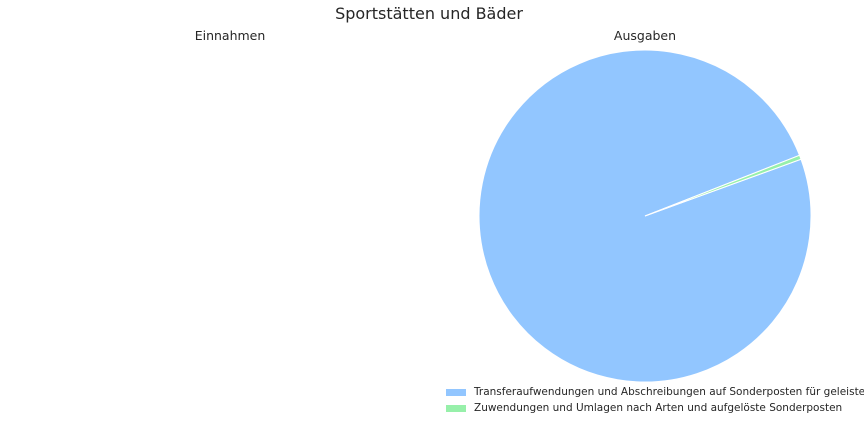 This screenshot has width=864, height=432. Describe the element at coordinates (456, 408) in the screenshot. I see `legend-swatch-zuwendungen` at that location.